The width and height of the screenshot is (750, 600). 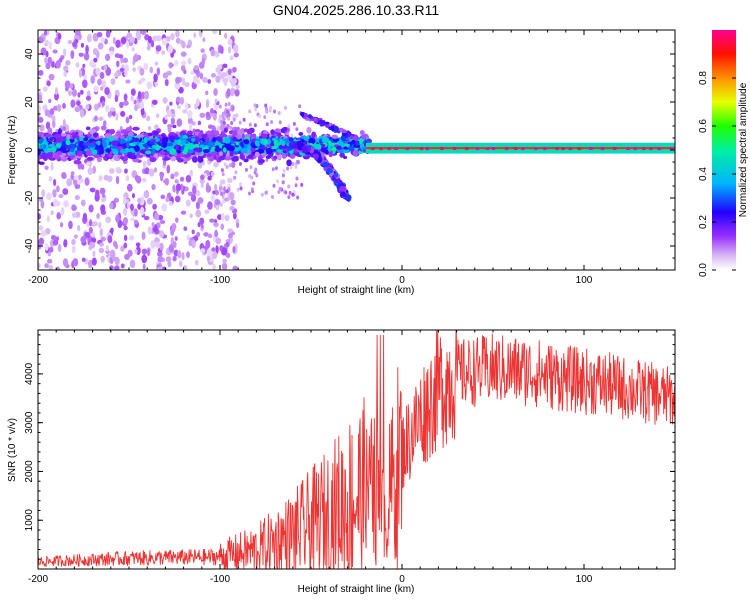 I want to click on spectrogram-y-tick-label: 0, so click(x=29, y=150).